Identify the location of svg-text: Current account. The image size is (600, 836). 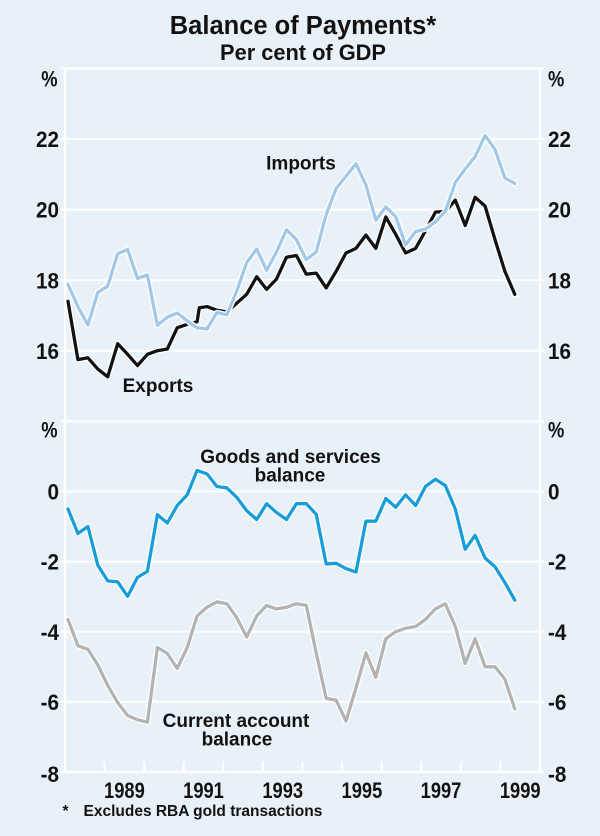
(236, 721).